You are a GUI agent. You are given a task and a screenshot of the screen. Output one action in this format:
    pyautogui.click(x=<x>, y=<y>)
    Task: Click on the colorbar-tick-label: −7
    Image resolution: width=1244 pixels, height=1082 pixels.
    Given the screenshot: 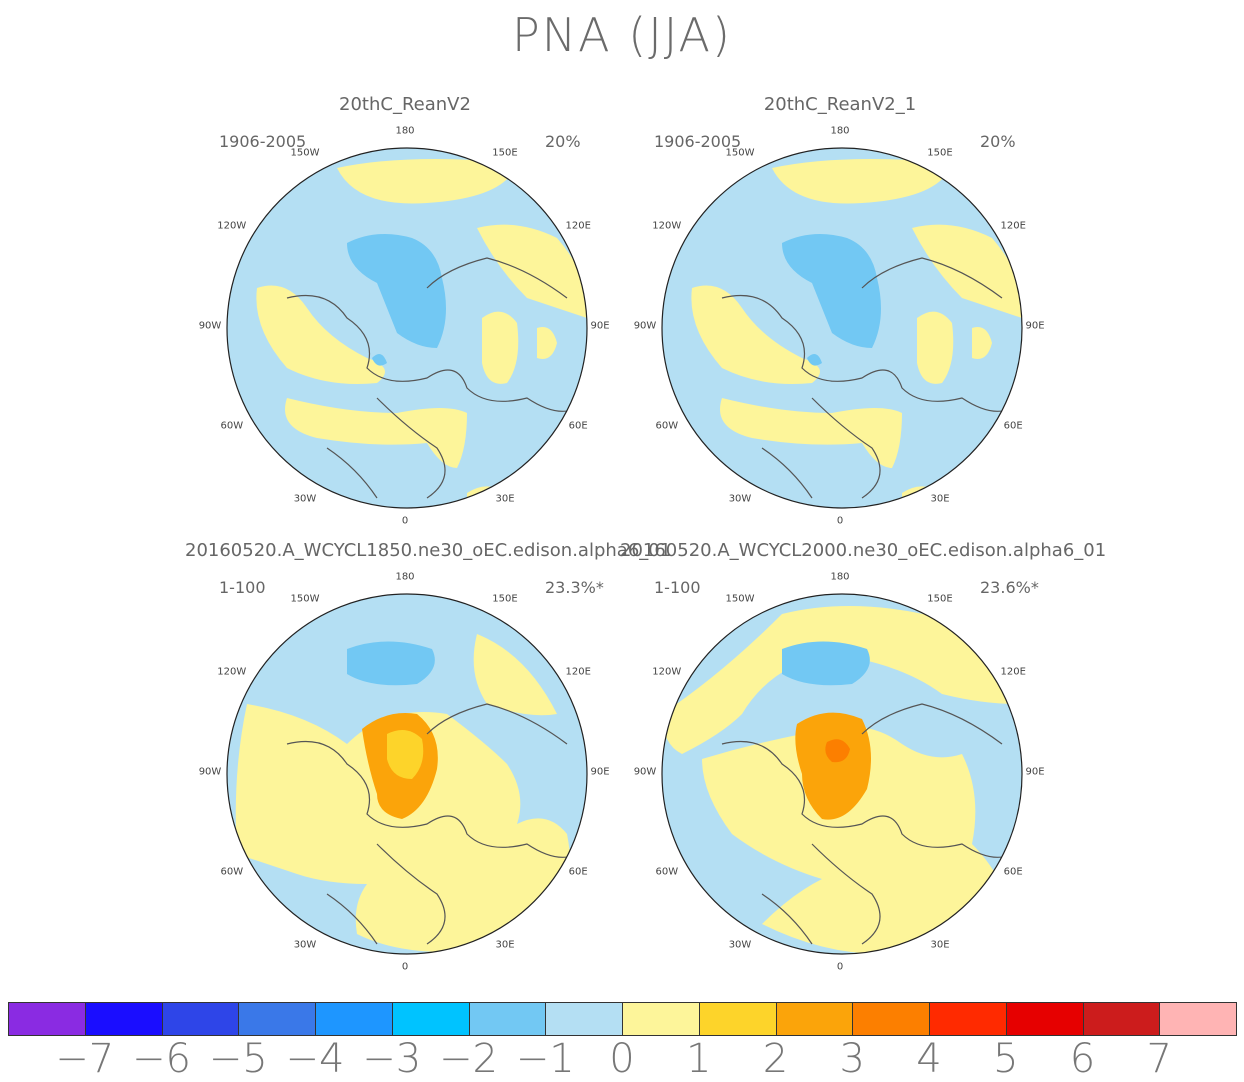 What is the action you would take?
    pyautogui.click(x=85, y=1059)
    